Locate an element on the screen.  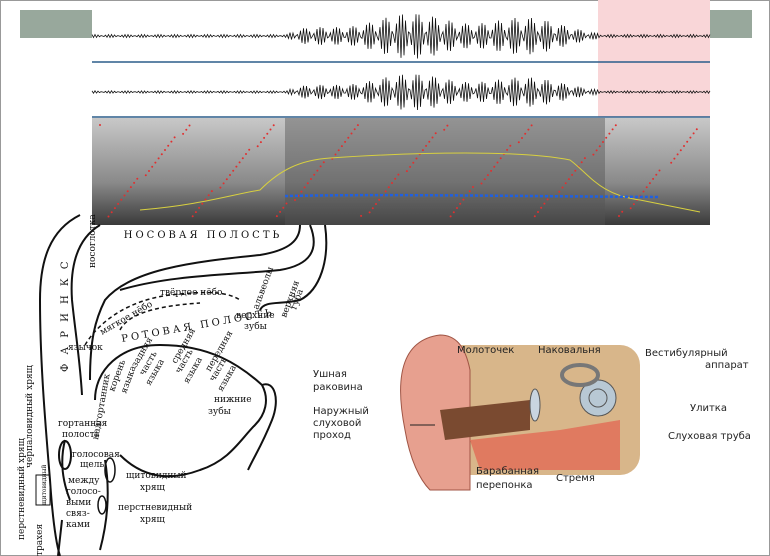
jaw is located at coordinates (262, 427).